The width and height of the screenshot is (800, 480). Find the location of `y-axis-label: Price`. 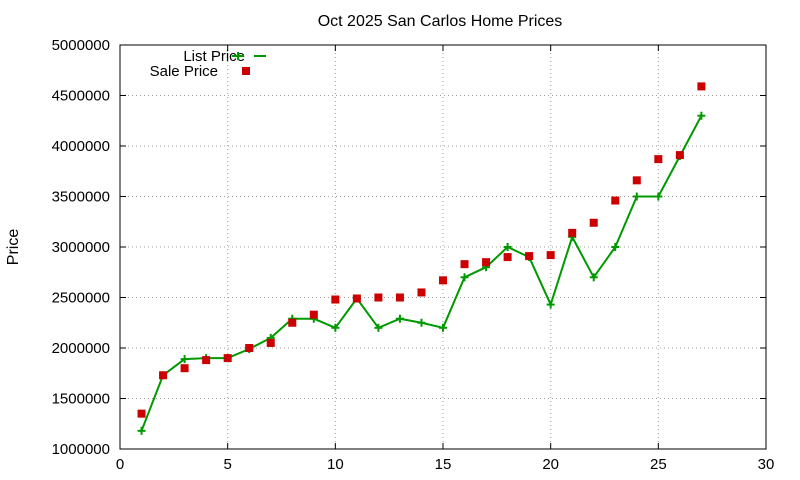

y-axis-label: Price is located at coordinates (13, 247).